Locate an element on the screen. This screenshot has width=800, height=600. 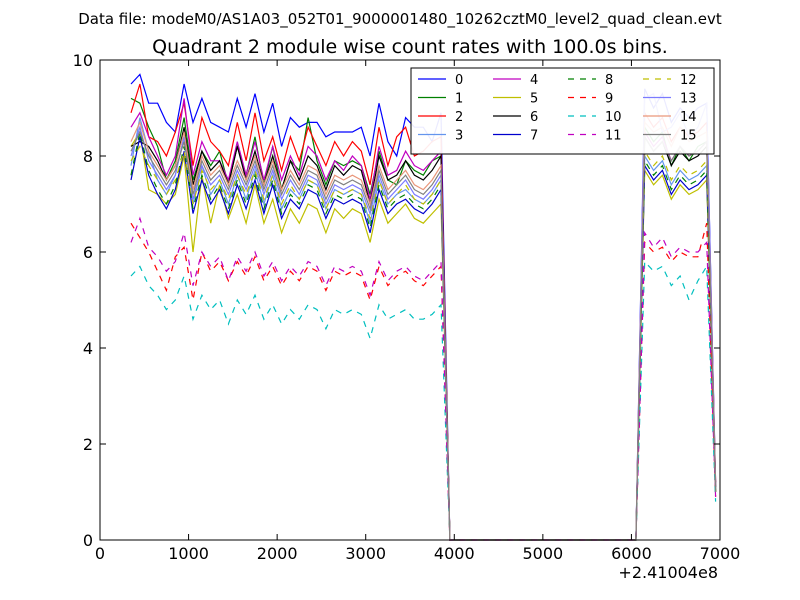
legend-label-9: 9 is located at coordinates (609, 99).